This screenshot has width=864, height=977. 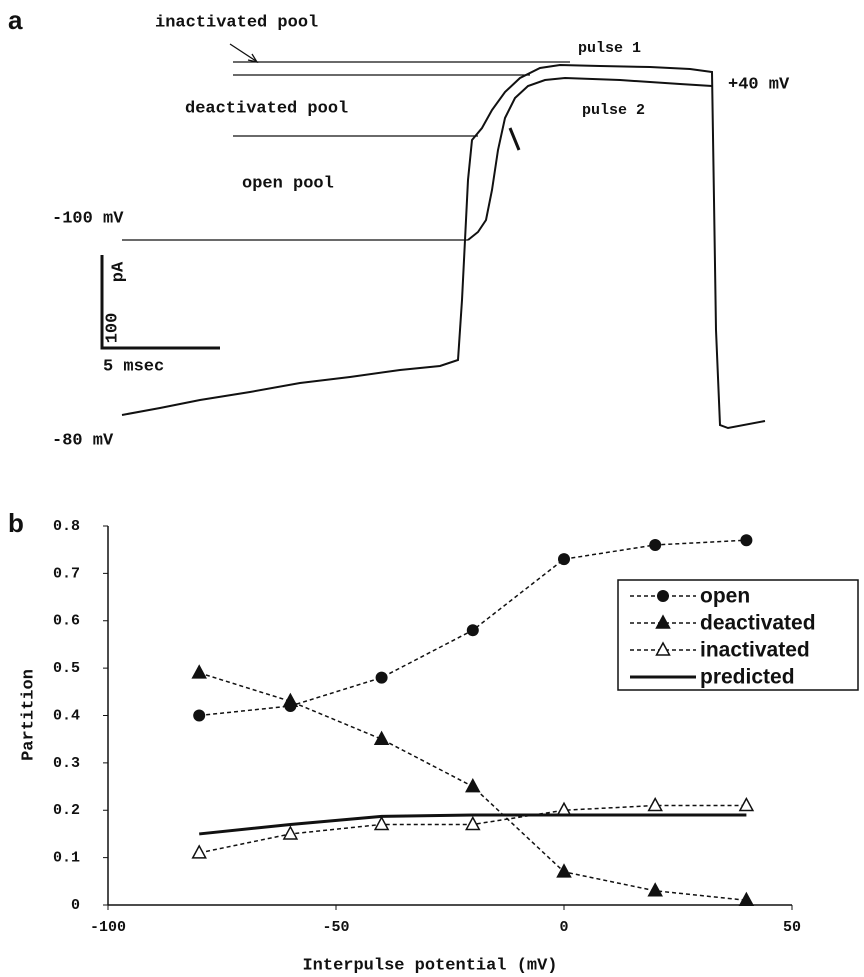 What do you see at coordinates (755, 650) in the screenshot?
I see `legend-label: inactivated` at bounding box center [755, 650].